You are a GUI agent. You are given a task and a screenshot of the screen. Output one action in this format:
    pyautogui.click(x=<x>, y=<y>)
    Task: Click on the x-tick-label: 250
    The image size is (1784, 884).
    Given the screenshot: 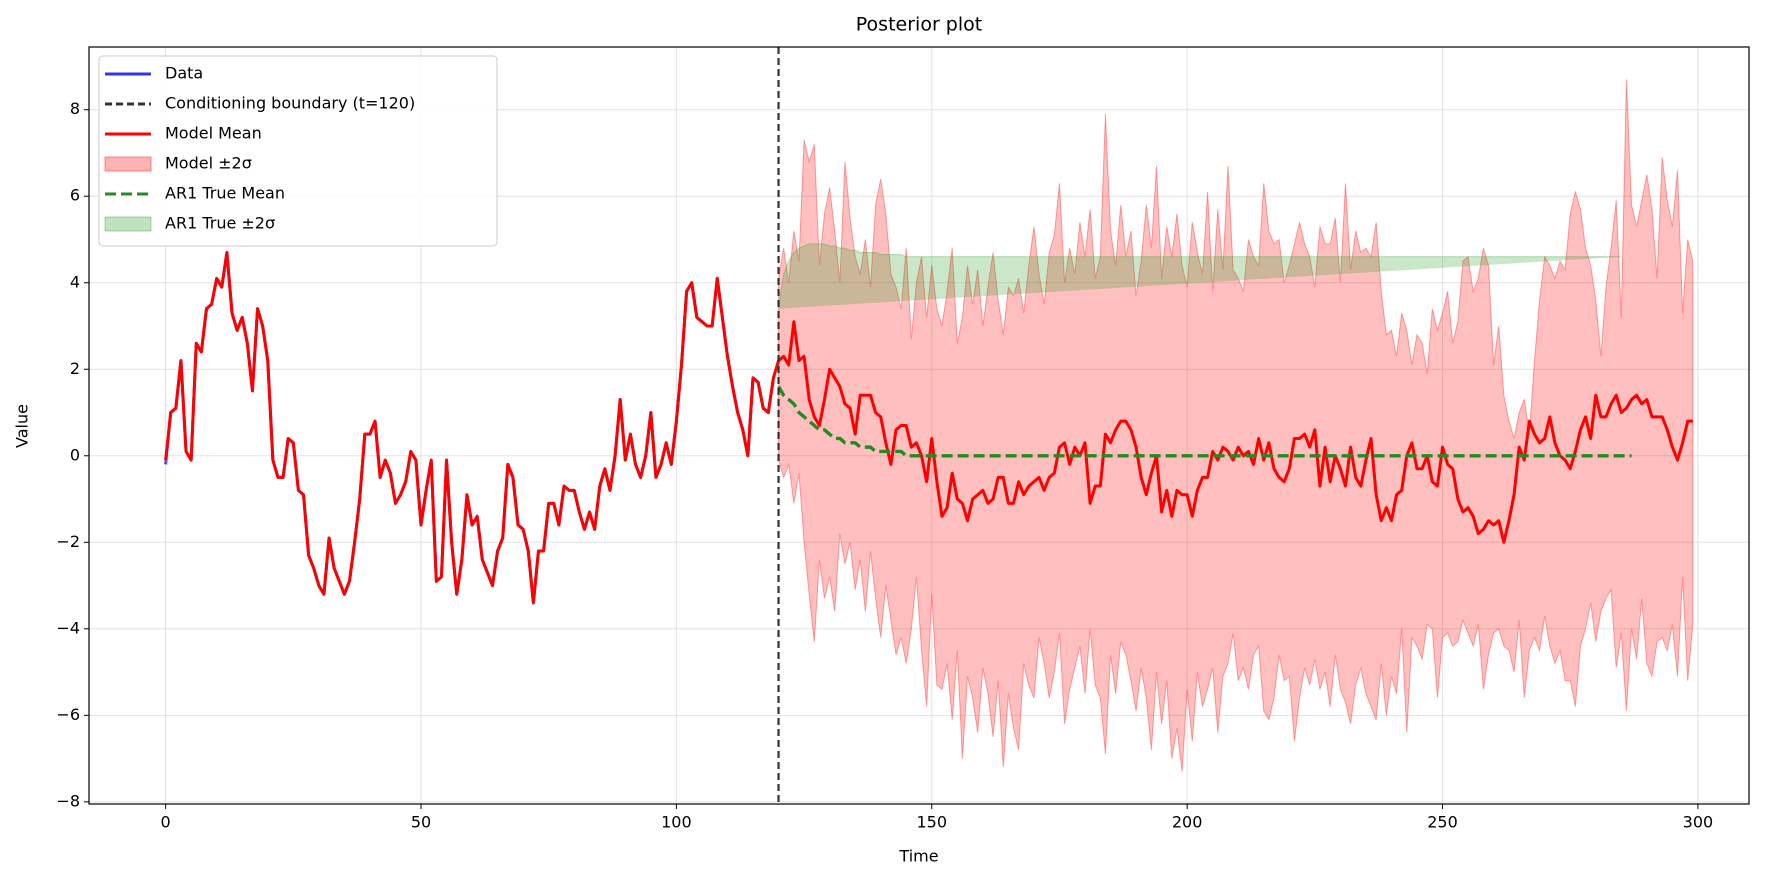 What is the action you would take?
    pyautogui.click(x=1442, y=822)
    